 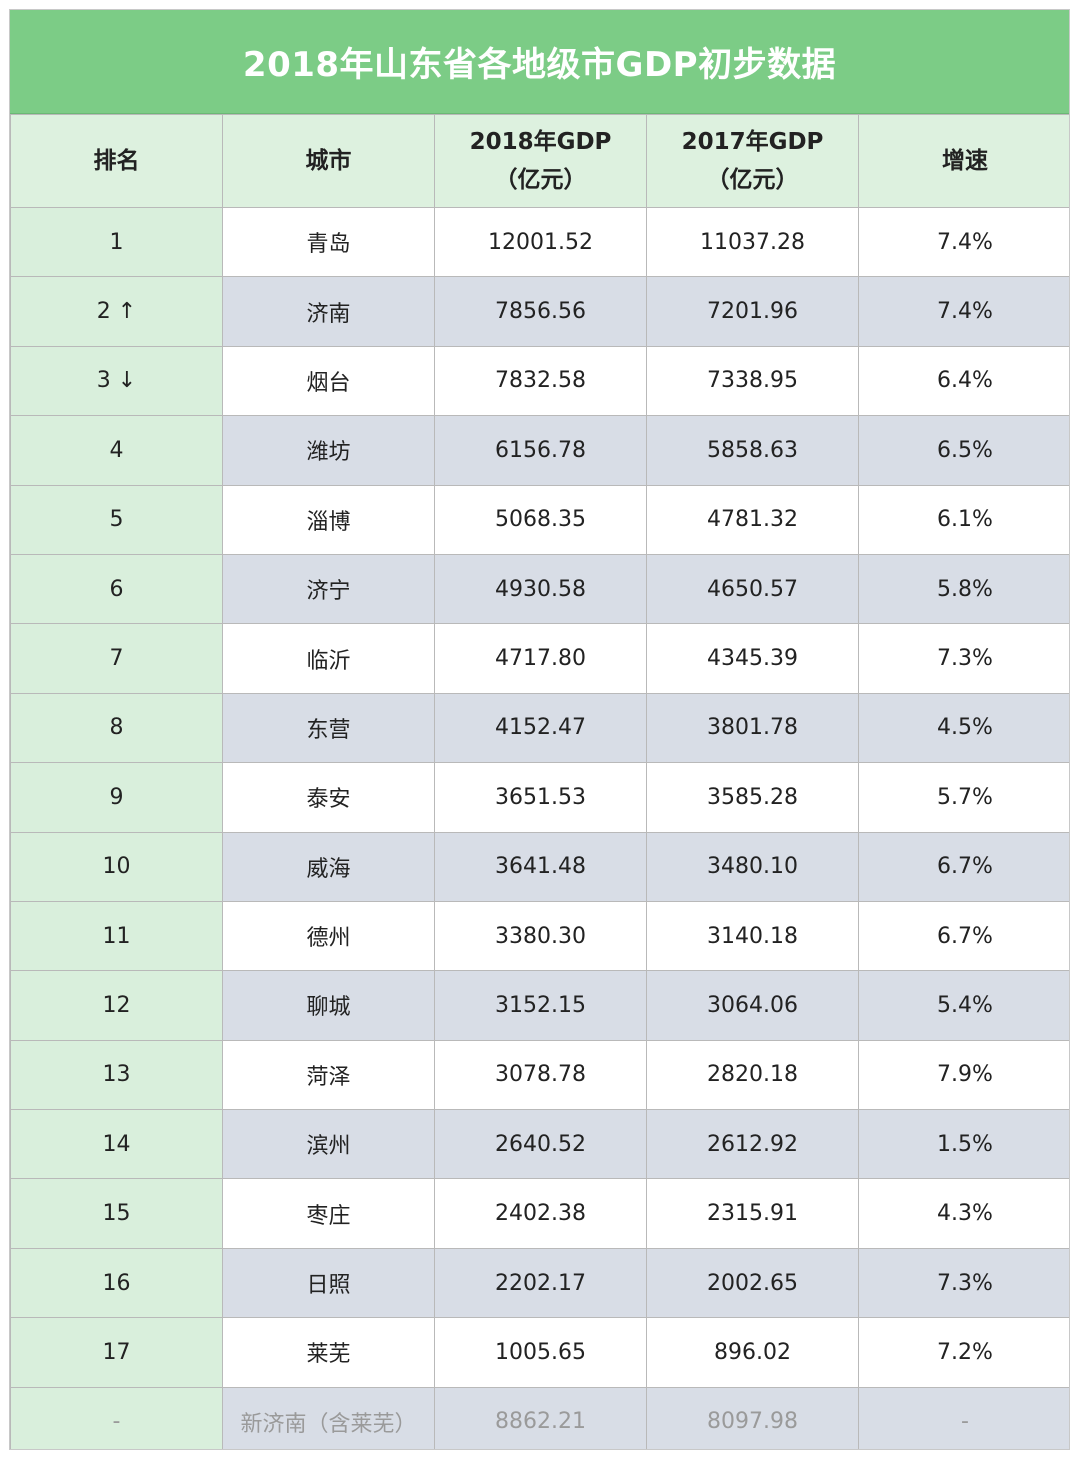 What do you see at coordinates (328, 381) in the screenshot?
I see `city-cell: 烟台` at bounding box center [328, 381].